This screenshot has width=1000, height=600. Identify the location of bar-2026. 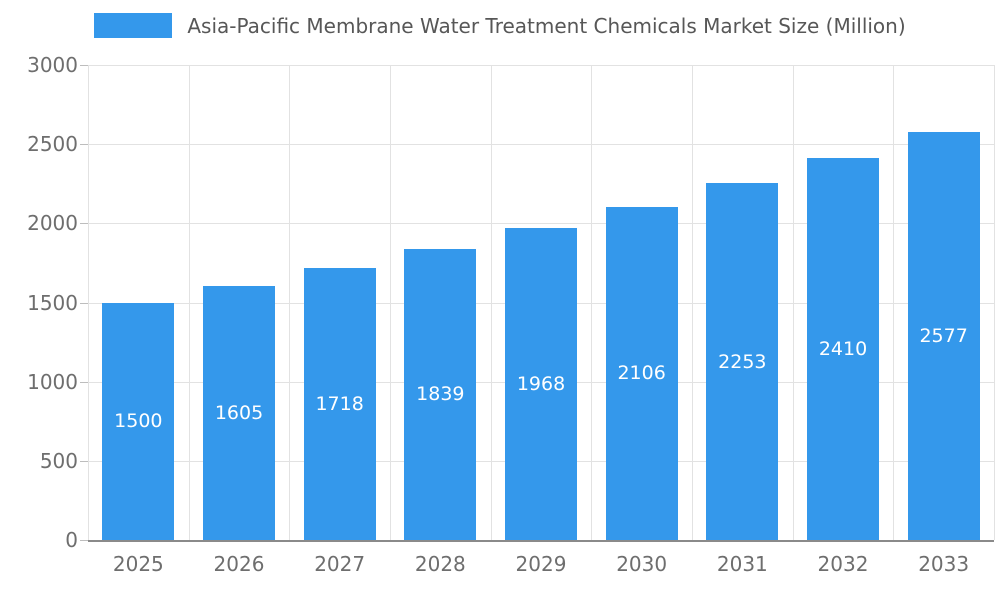
(239, 412).